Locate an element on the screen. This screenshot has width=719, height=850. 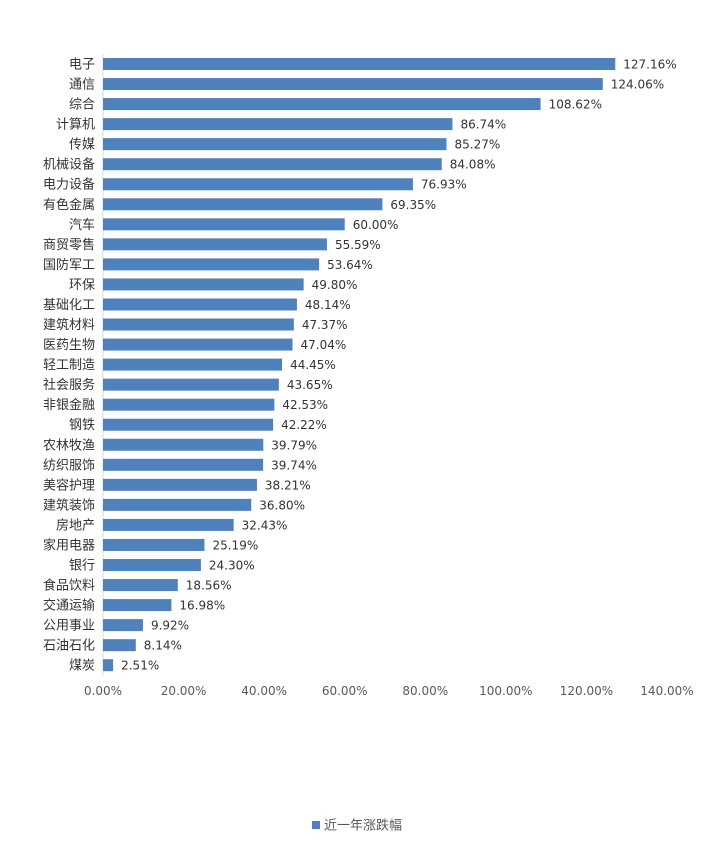
data-label: 25.19% is located at coordinates (235, 545).